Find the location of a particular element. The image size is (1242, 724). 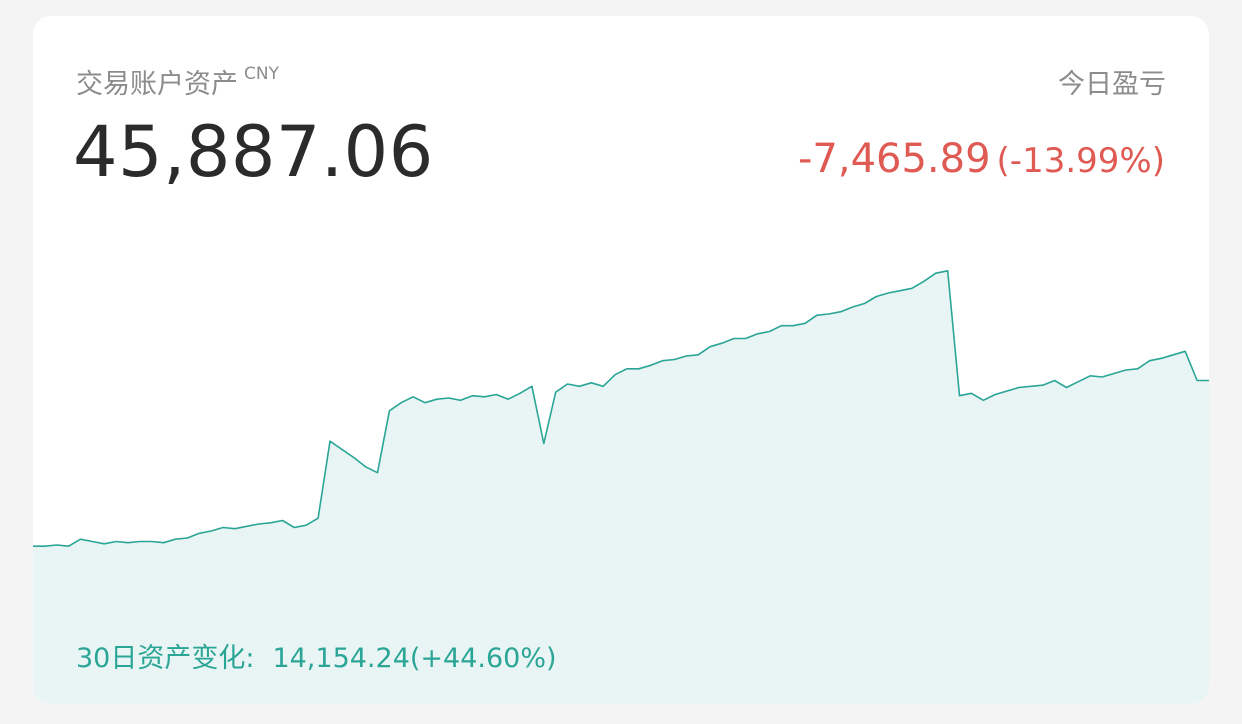

daily-pnl: -7,465.89 (-13.99%) is located at coordinates (981, 159).